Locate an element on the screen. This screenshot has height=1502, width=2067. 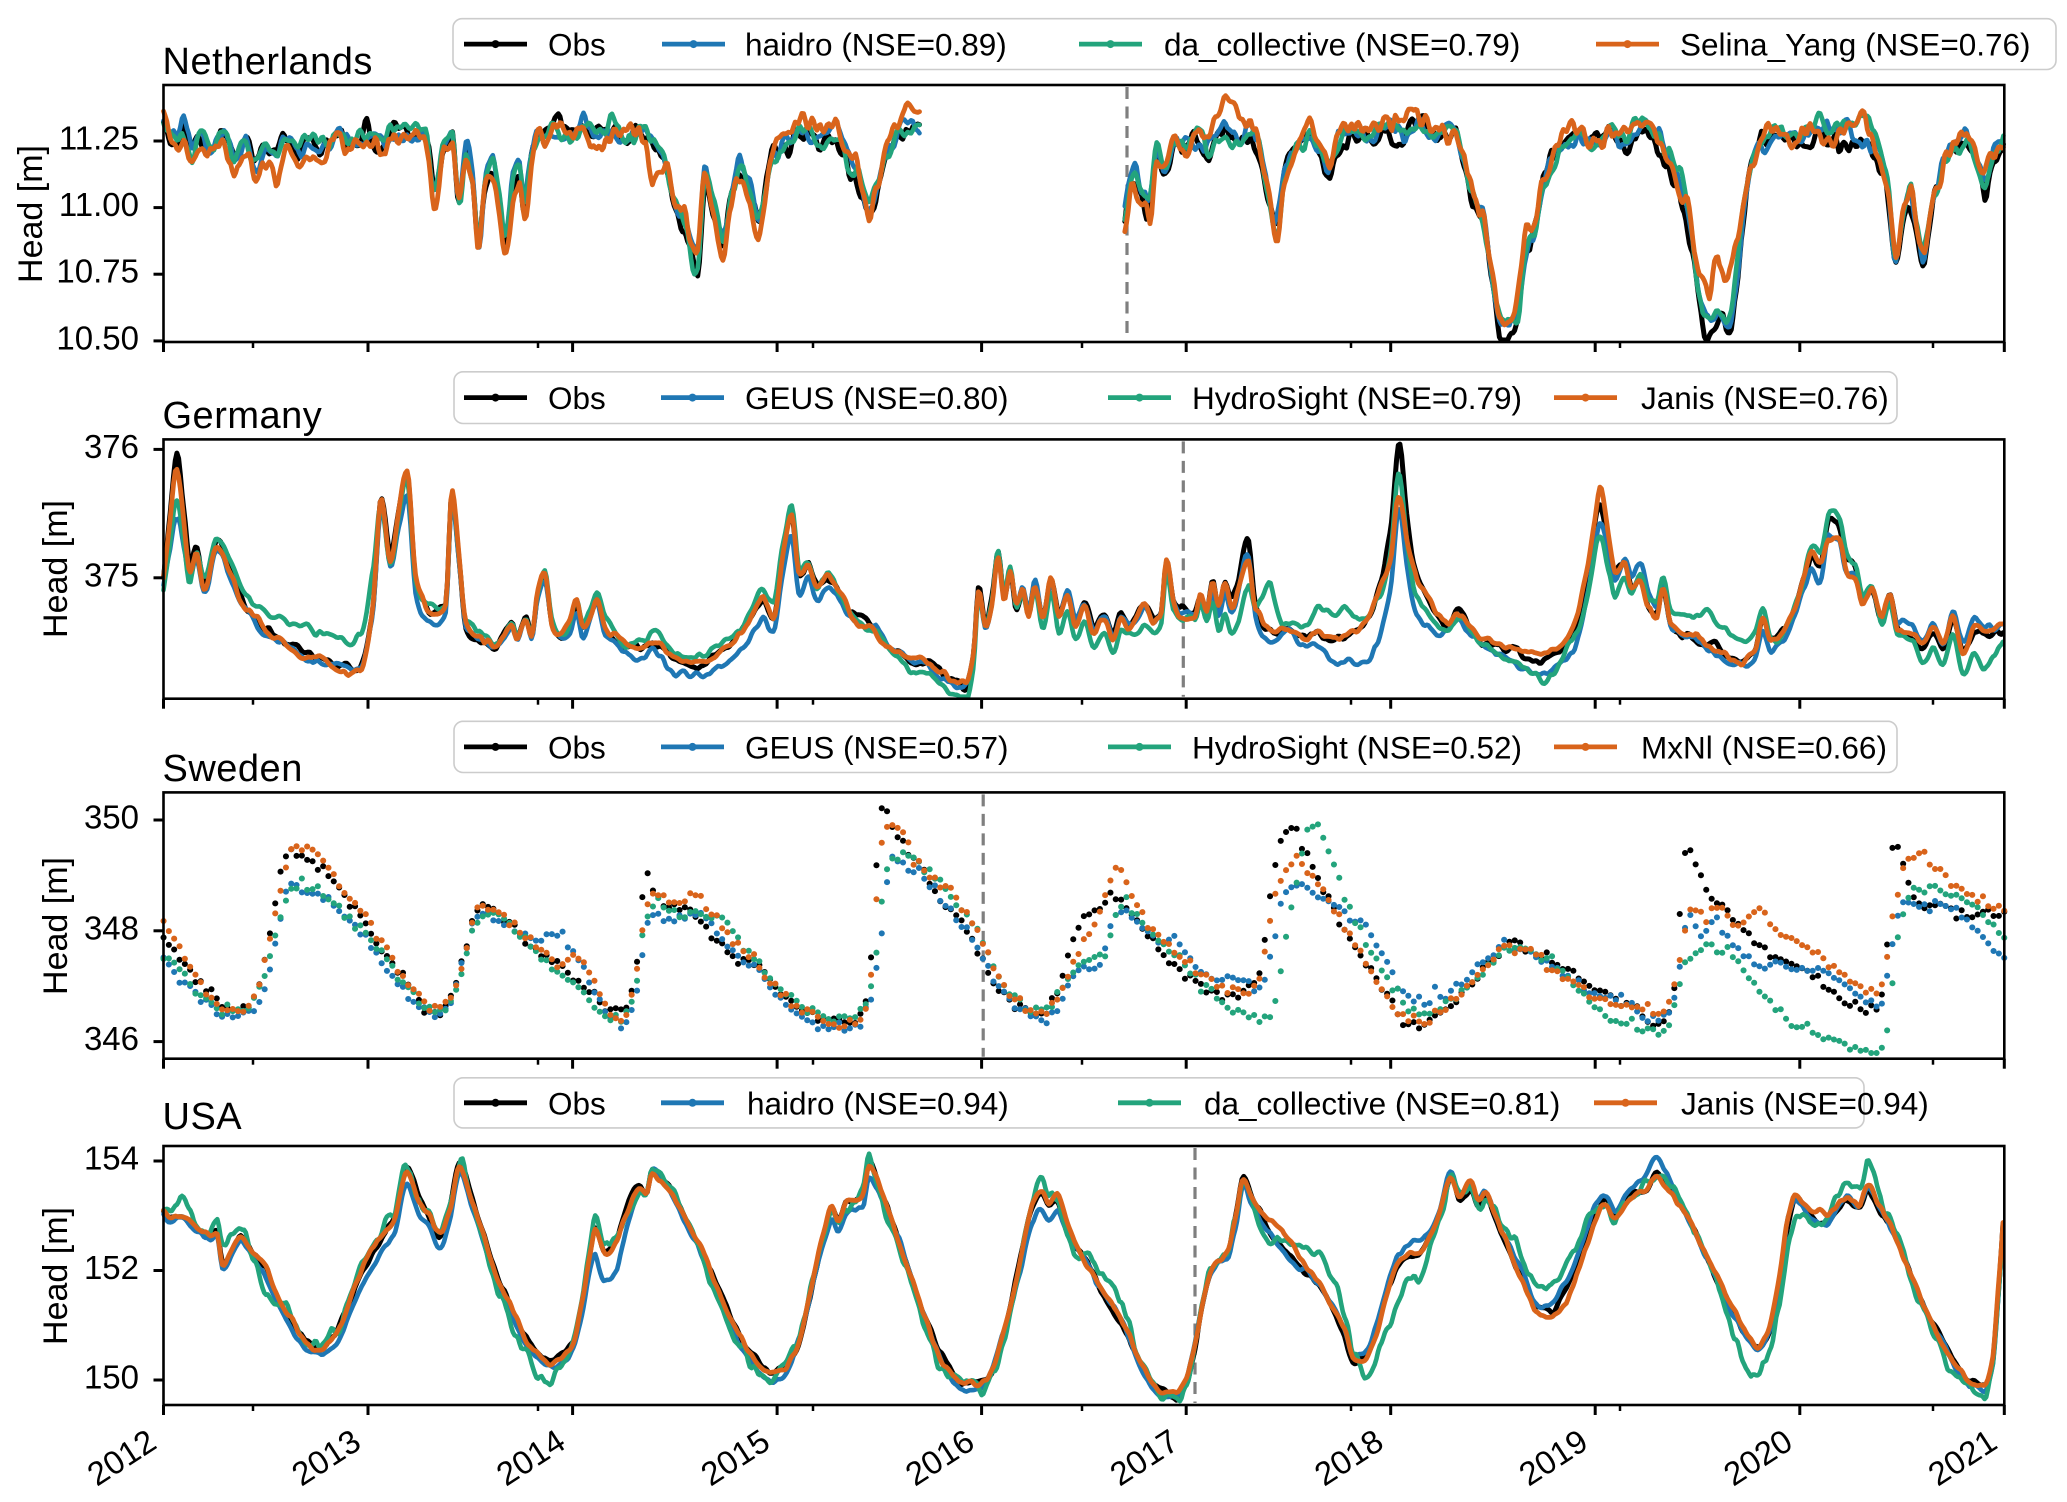
svg-text: 348 is located at coordinates (111, 927).